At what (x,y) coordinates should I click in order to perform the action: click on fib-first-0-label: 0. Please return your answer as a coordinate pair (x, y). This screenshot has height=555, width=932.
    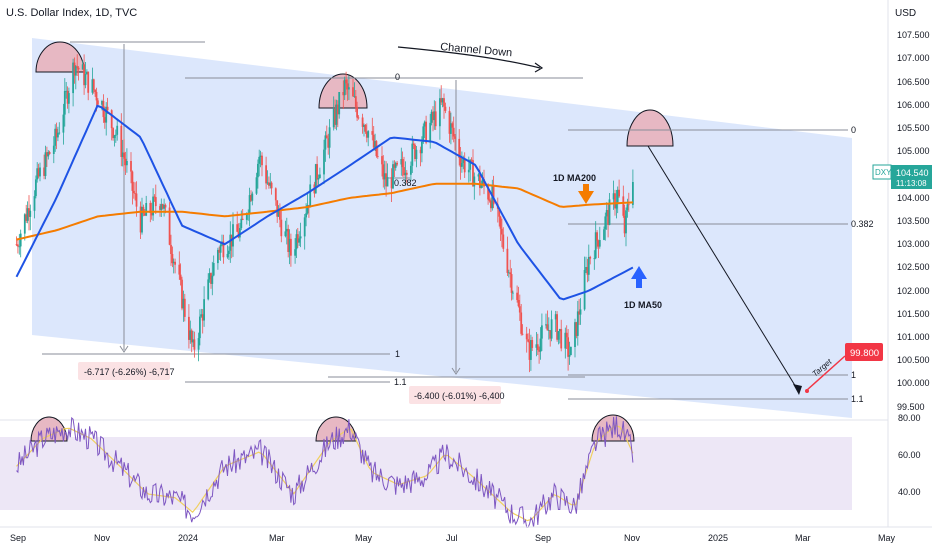
    Looking at the image, I should click on (397, 77).